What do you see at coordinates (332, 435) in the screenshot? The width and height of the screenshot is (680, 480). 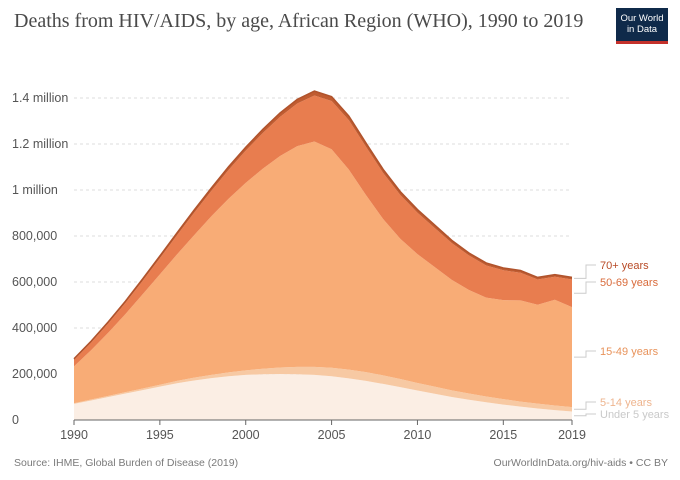 I see `x-tick-label-3: 2005` at bounding box center [332, 435].